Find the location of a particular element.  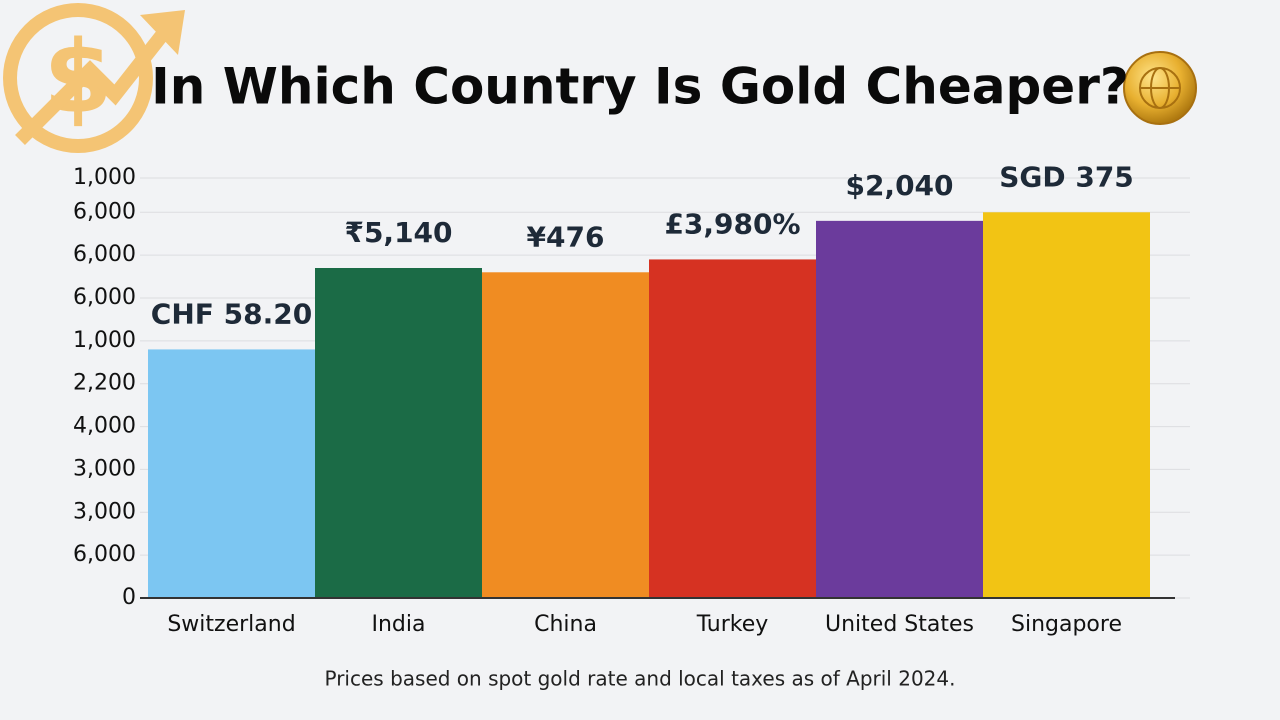

bar-annotation: CHF 58.20 is located at coordinates (231, 313).